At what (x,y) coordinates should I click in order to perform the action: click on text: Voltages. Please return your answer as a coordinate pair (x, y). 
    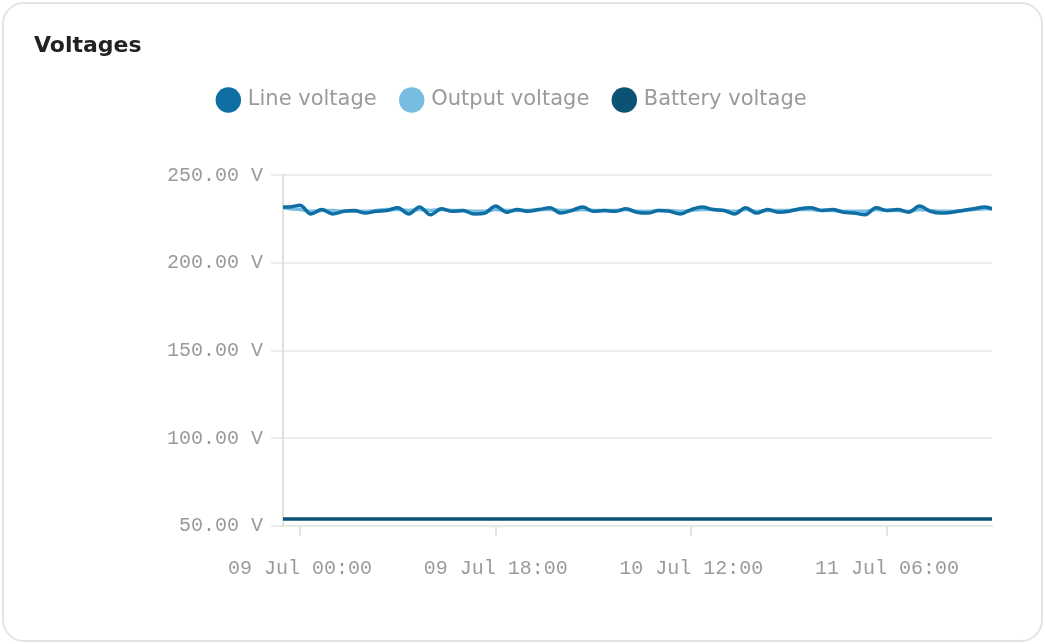
    Looking at the image, I should click on (88, 44).